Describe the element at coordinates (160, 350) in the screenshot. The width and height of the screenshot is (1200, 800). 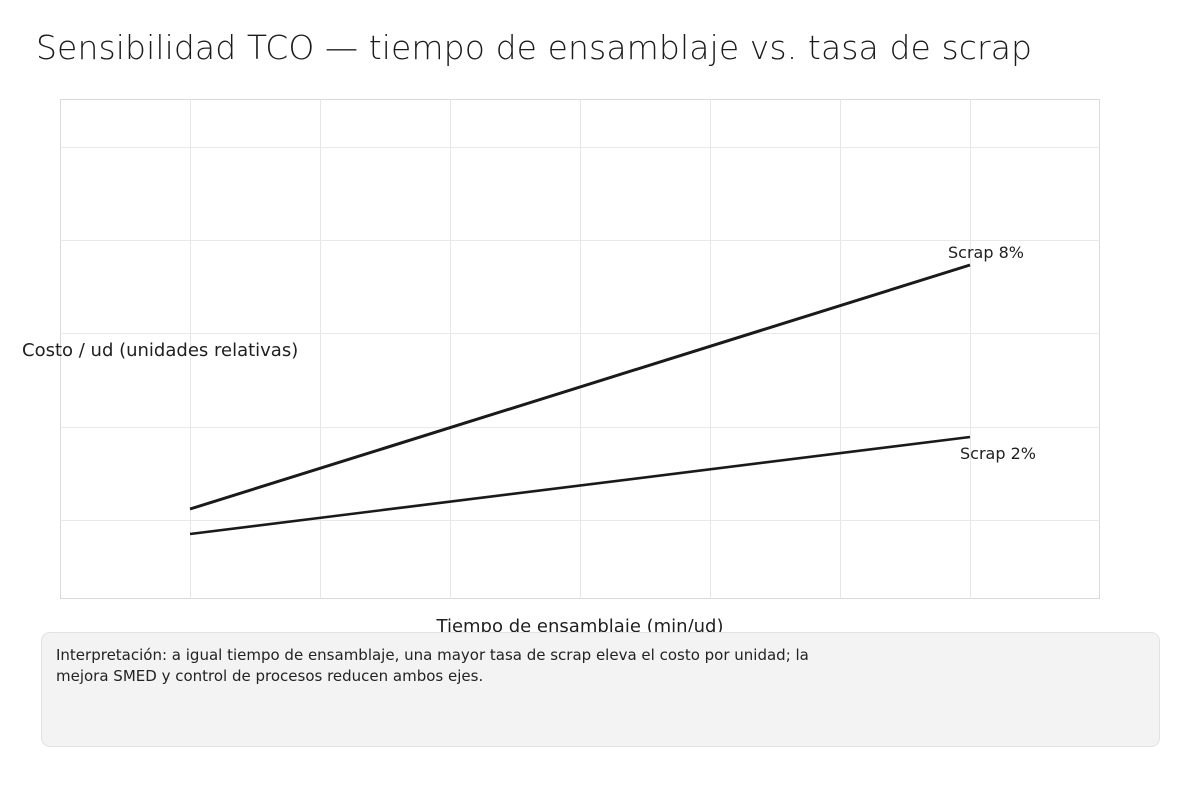
I see `axis-label-y: Costo / ud (unidades relativas)` at that location.